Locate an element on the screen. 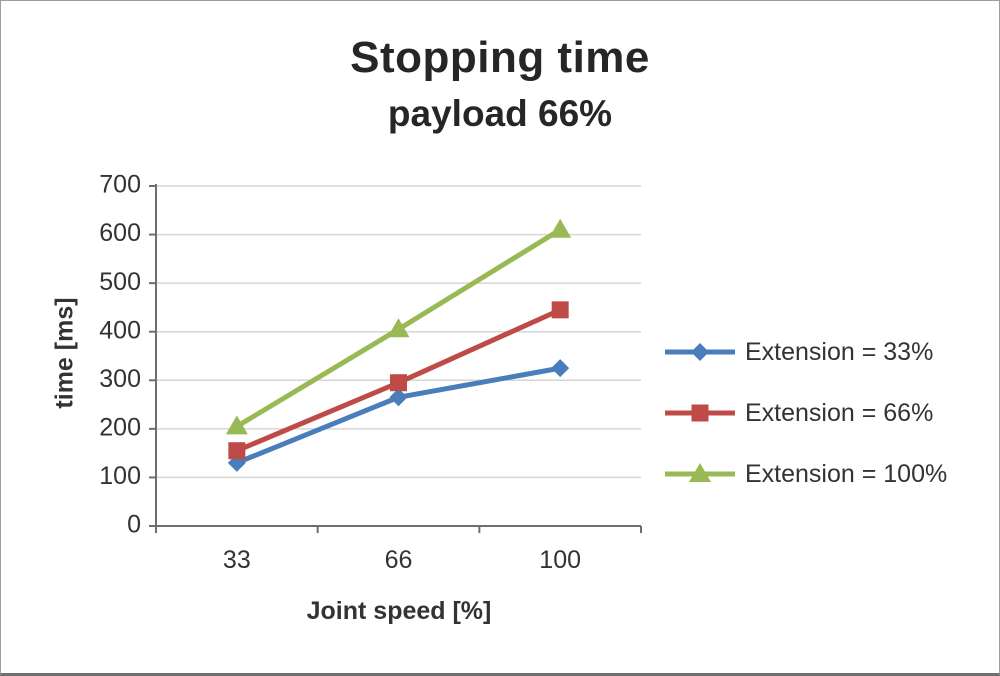 The height and width of the screenshot is (676, 1000). x-tick-label: 66 is located at coordinates (399, 560).